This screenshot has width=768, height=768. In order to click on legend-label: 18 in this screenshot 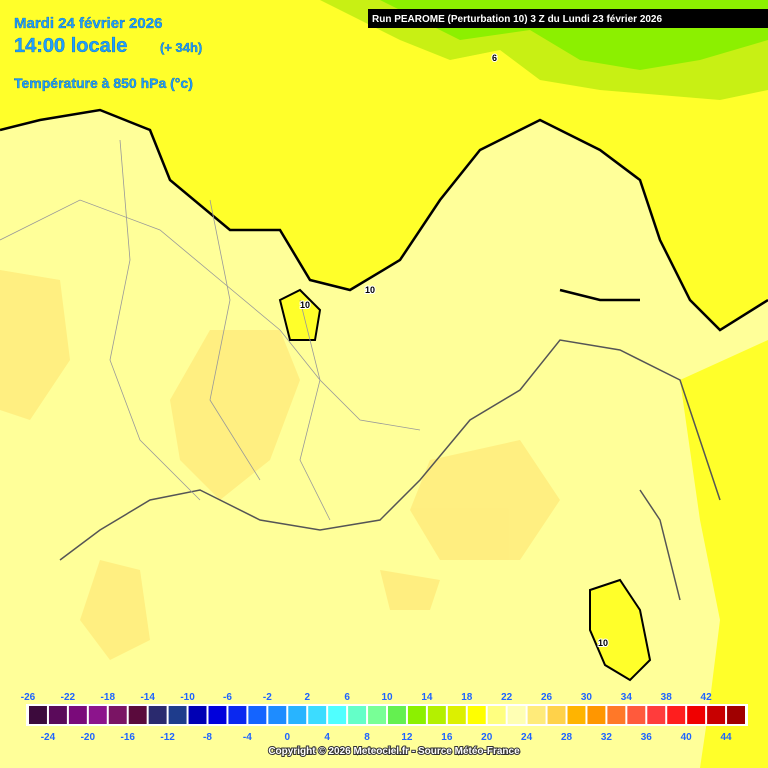, I will do `click(467, 697)`.